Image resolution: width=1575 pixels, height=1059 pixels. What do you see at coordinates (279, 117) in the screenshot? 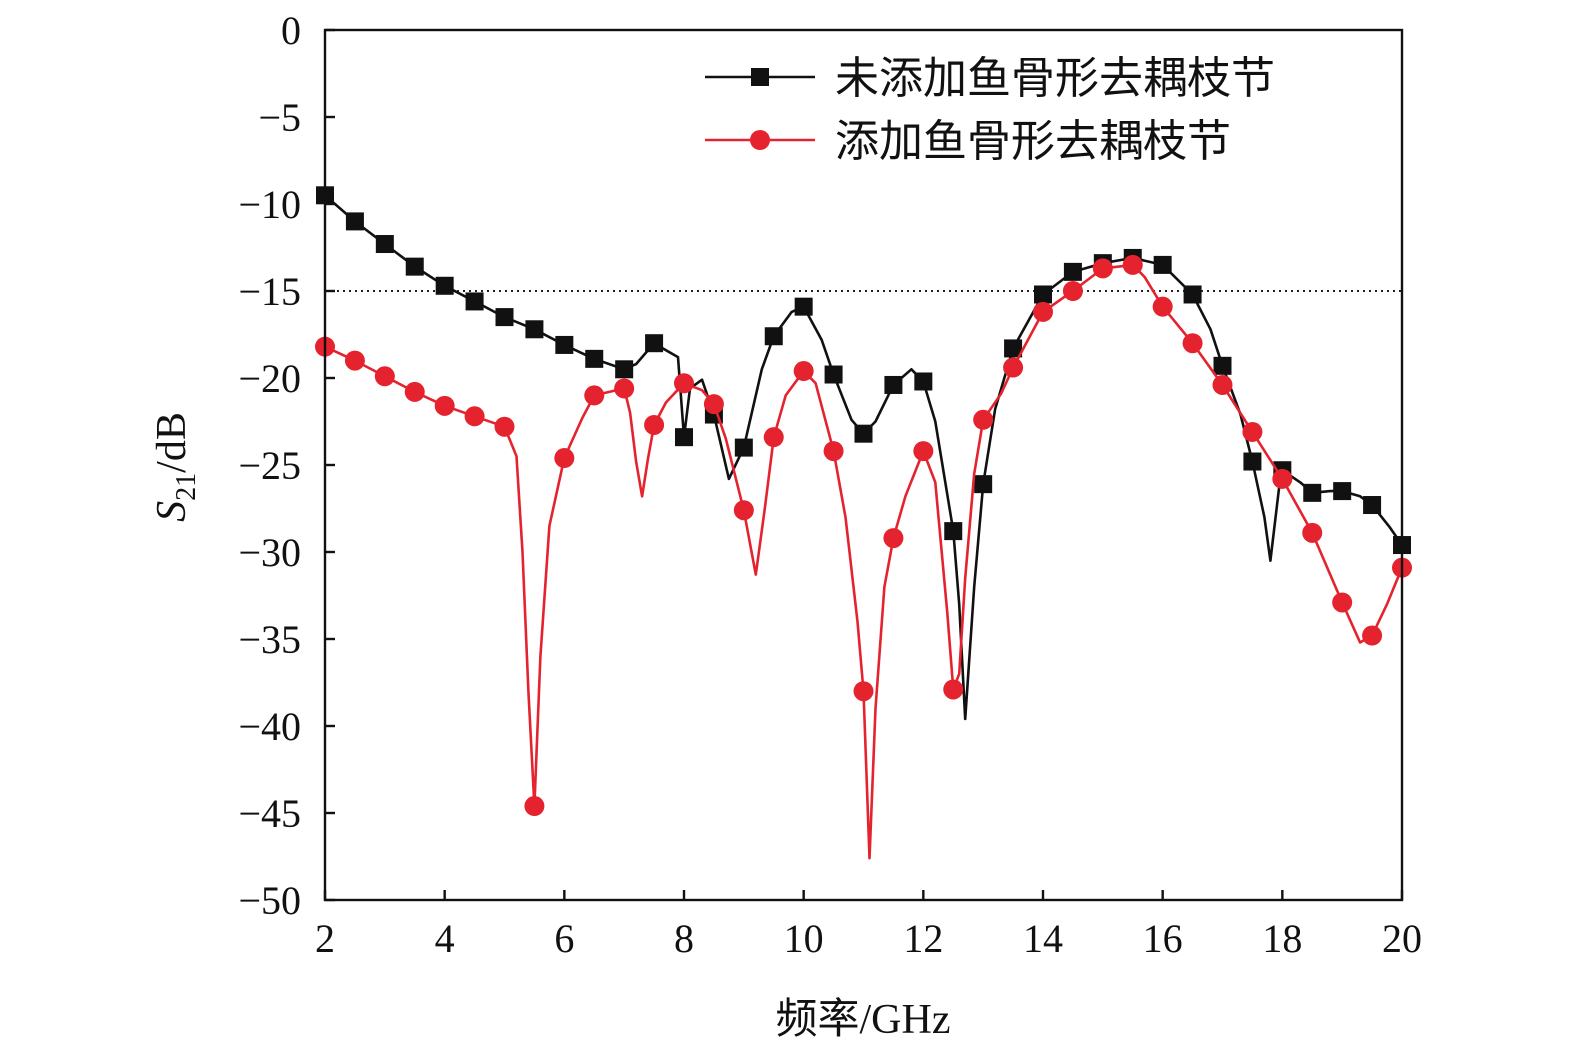
I see `y-tick-label: −5` at bounding box center [279, 117].